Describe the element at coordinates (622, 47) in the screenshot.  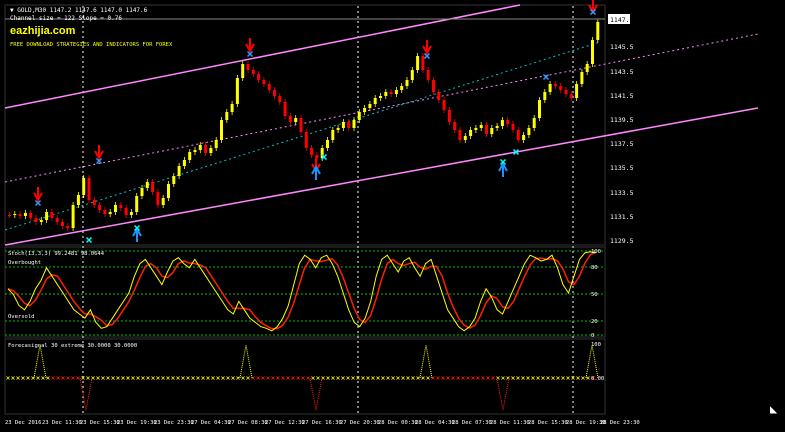
I see `price-axis-label: 1145.5` at that location.